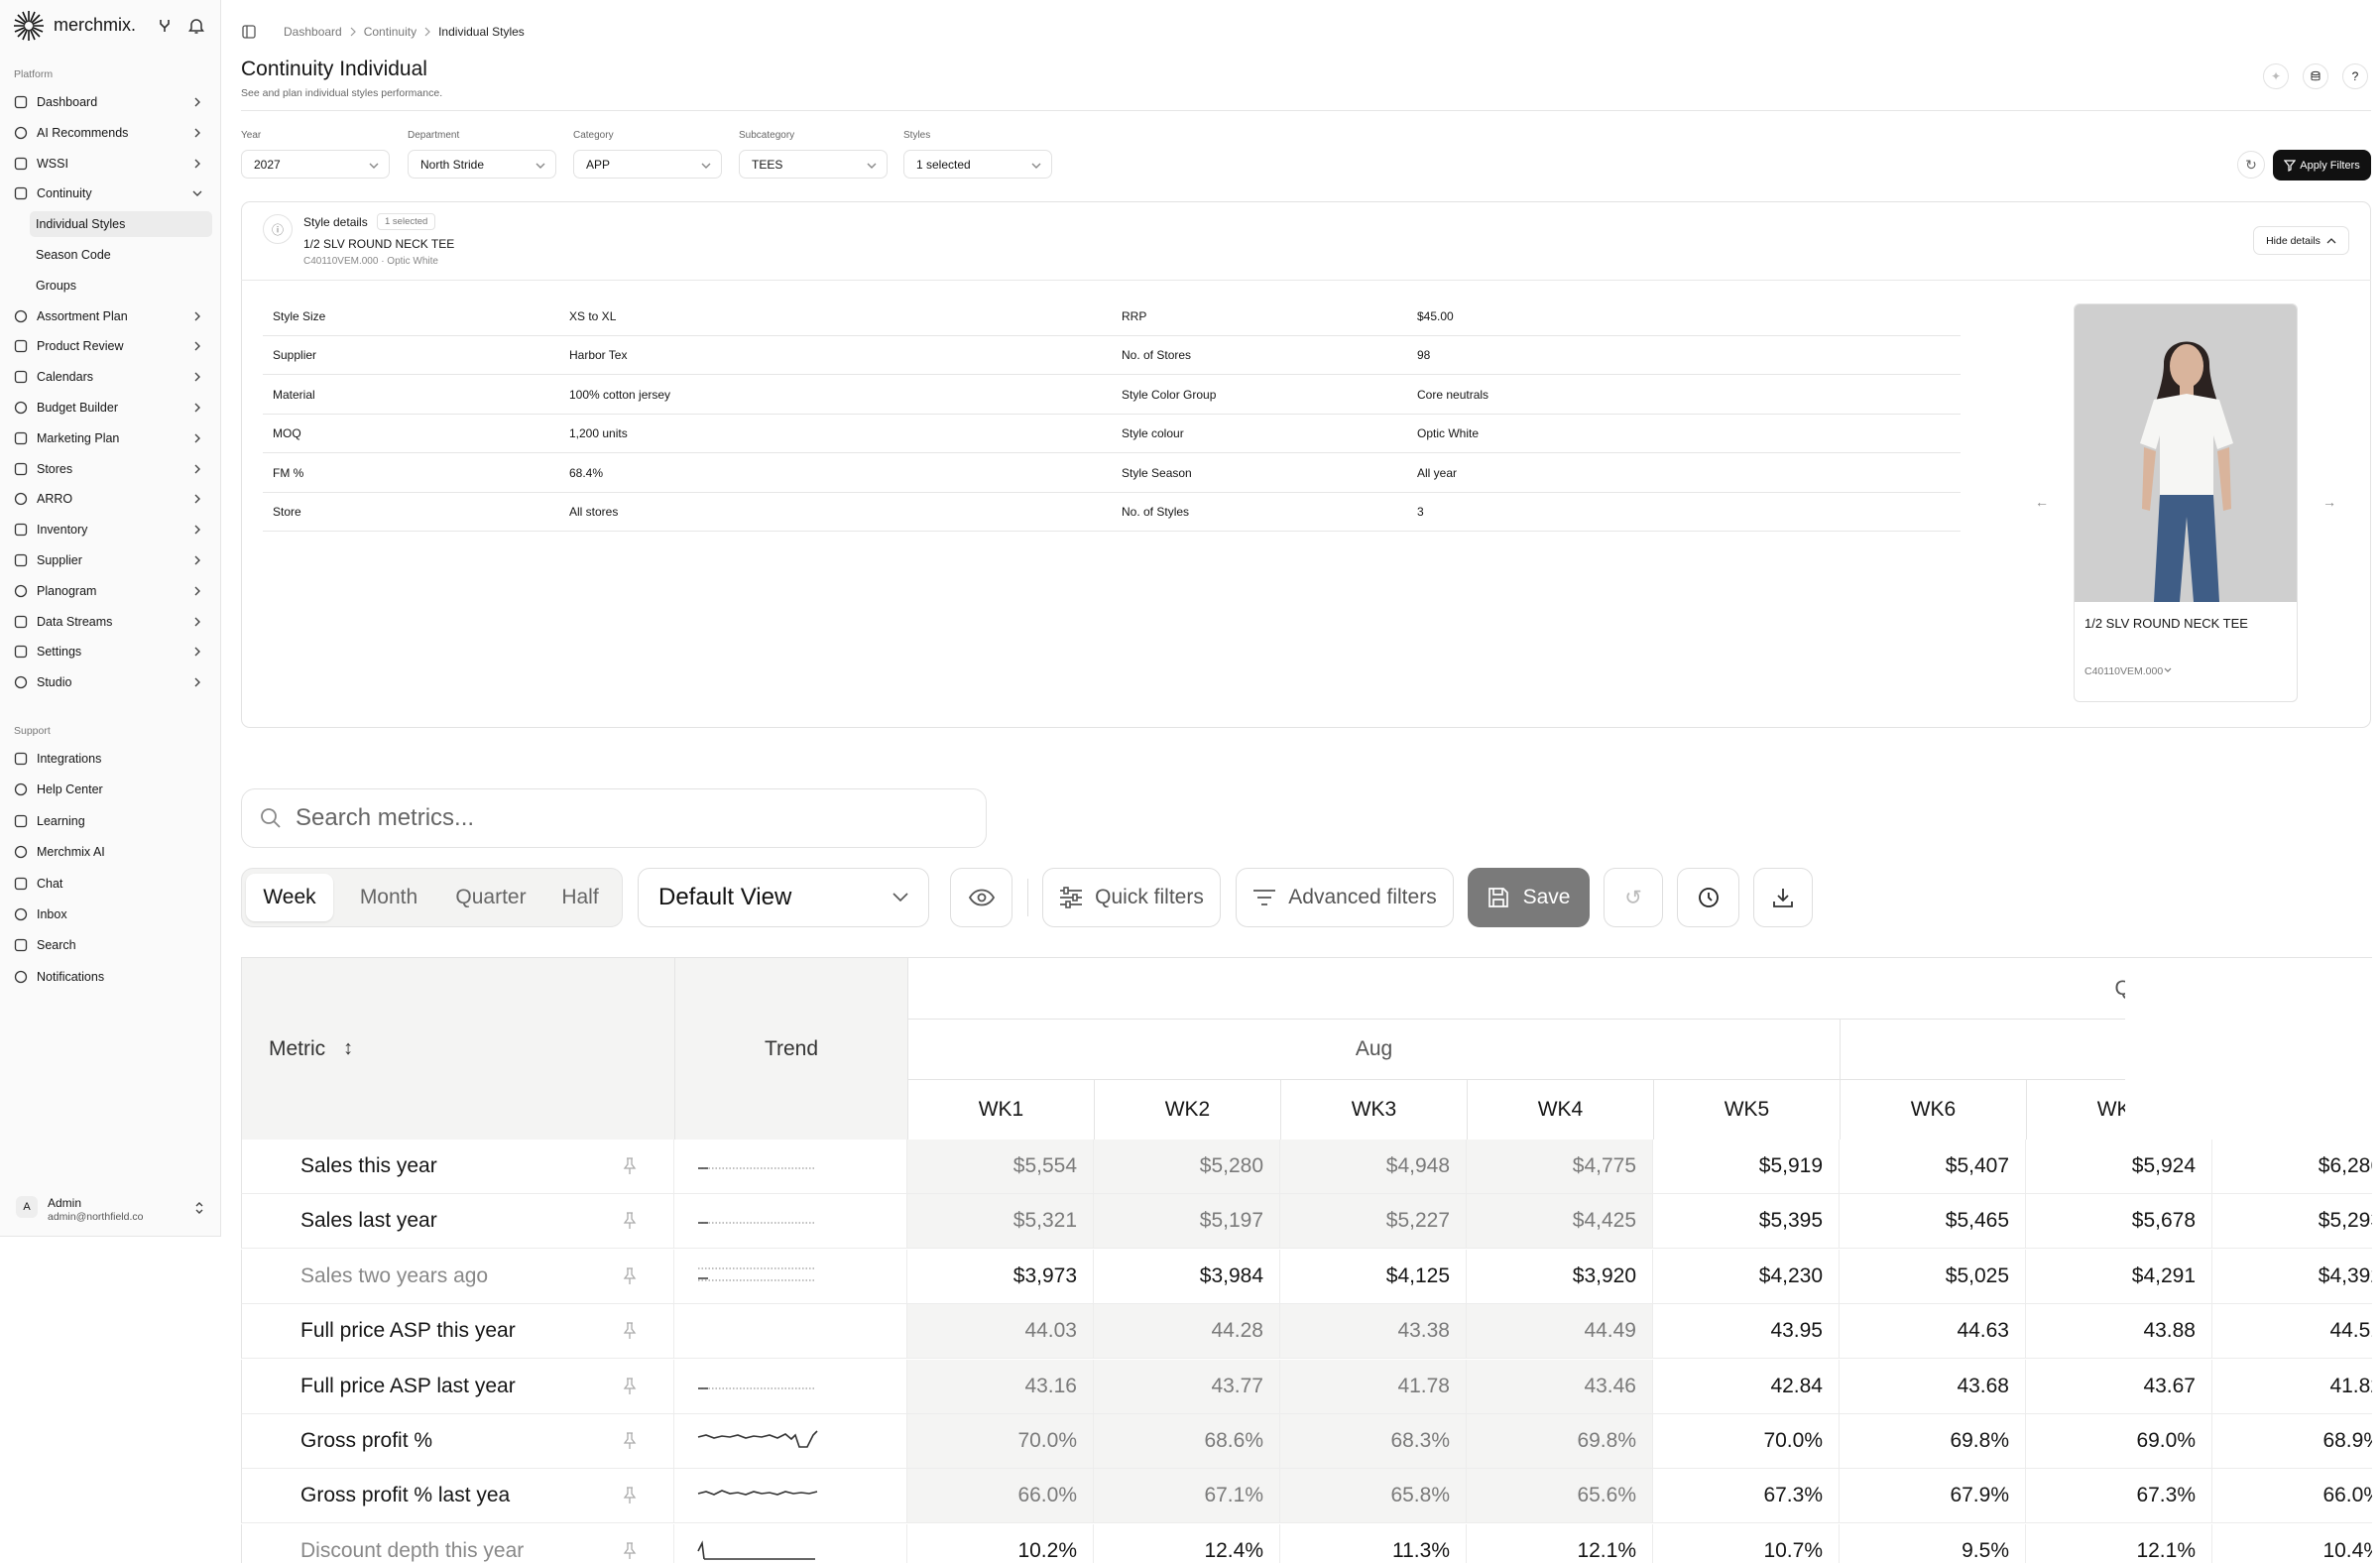  I want to click on advanced-filters-button: Advanced filters, so click(1345, 897).